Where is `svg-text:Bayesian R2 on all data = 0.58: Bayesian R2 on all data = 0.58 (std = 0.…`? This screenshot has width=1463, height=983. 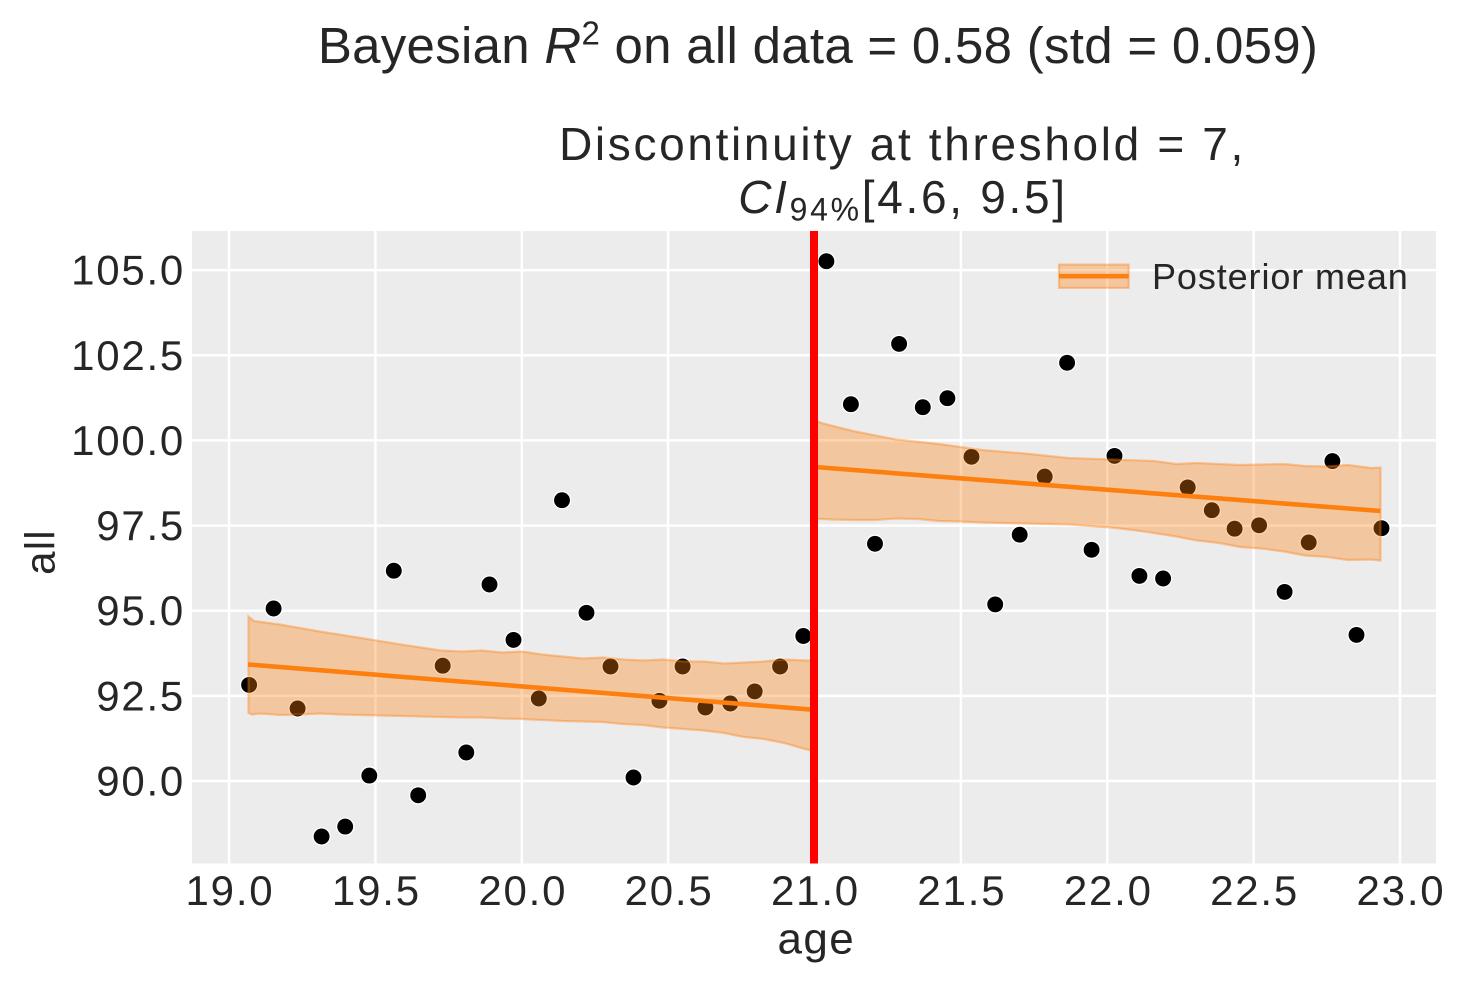
svg-text:Bayesian R2 on all data = 0.58: Bayesian R2 on all data = 0.58 (std = 0.… is located at coordinates (818, 45).